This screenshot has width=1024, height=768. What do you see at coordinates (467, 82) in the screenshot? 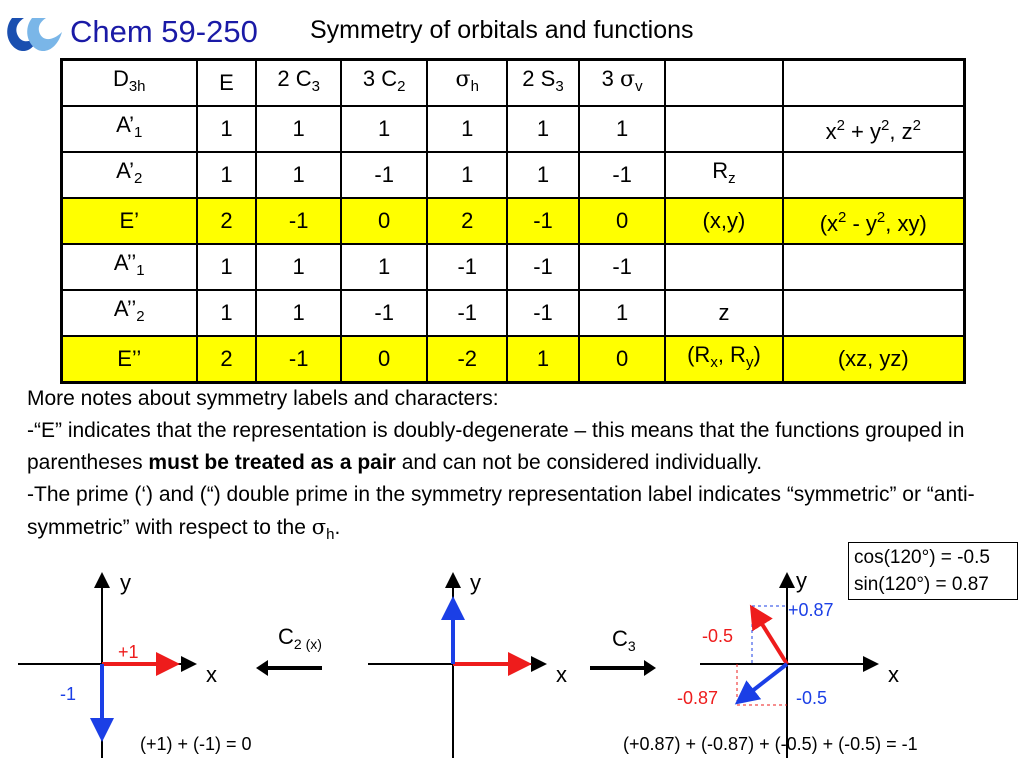
I see `header-operation: σh` at bounding box center [467, 82].